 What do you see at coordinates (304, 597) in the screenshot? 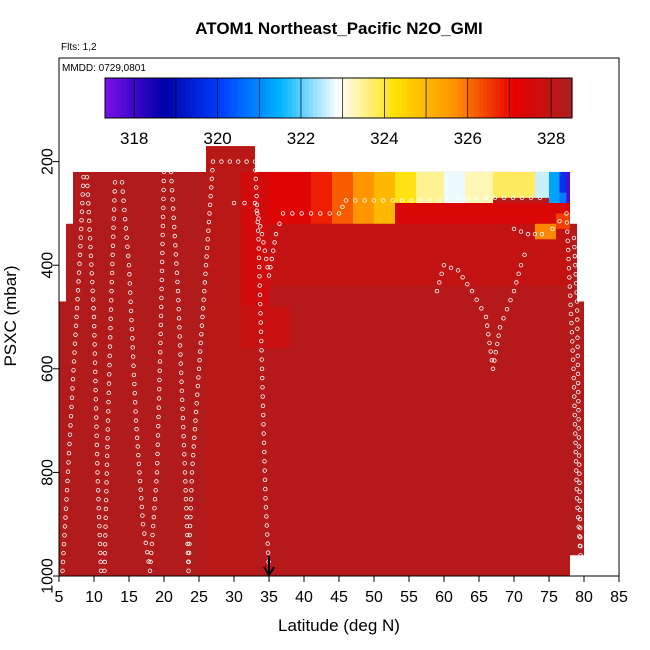
I see `x-tick-label: 40` at bounding box center [304, 597].